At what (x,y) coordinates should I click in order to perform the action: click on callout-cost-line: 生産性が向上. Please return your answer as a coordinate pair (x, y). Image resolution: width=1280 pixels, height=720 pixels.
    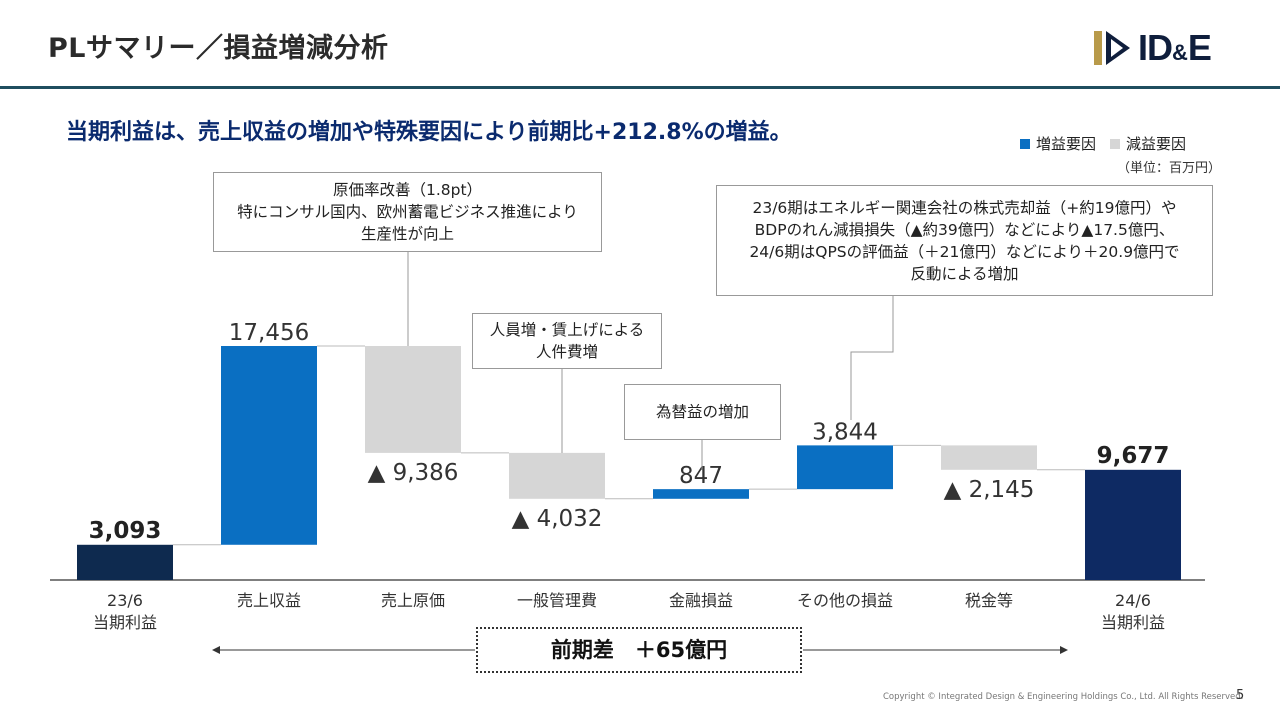
    Looking at the image, I should click on (407, 234).